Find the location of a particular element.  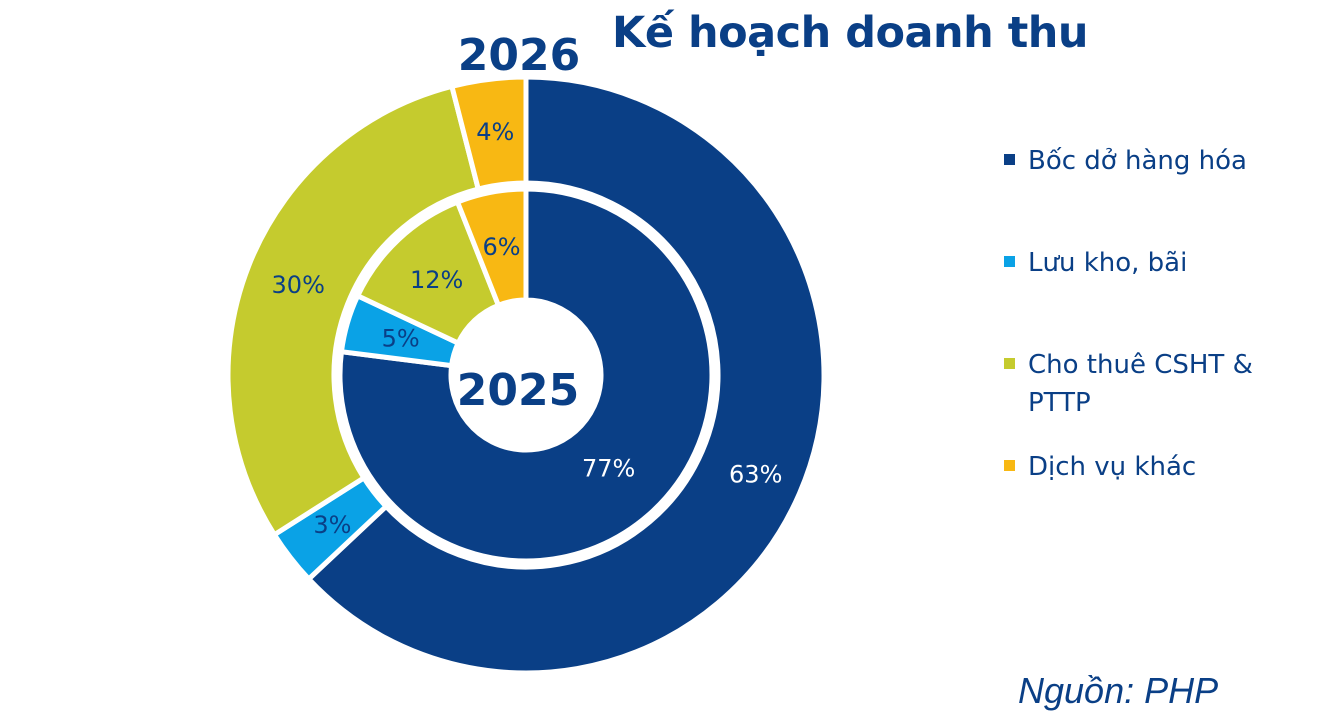

slice-label-2026-3: 30% is located at coordinates (298, 285).